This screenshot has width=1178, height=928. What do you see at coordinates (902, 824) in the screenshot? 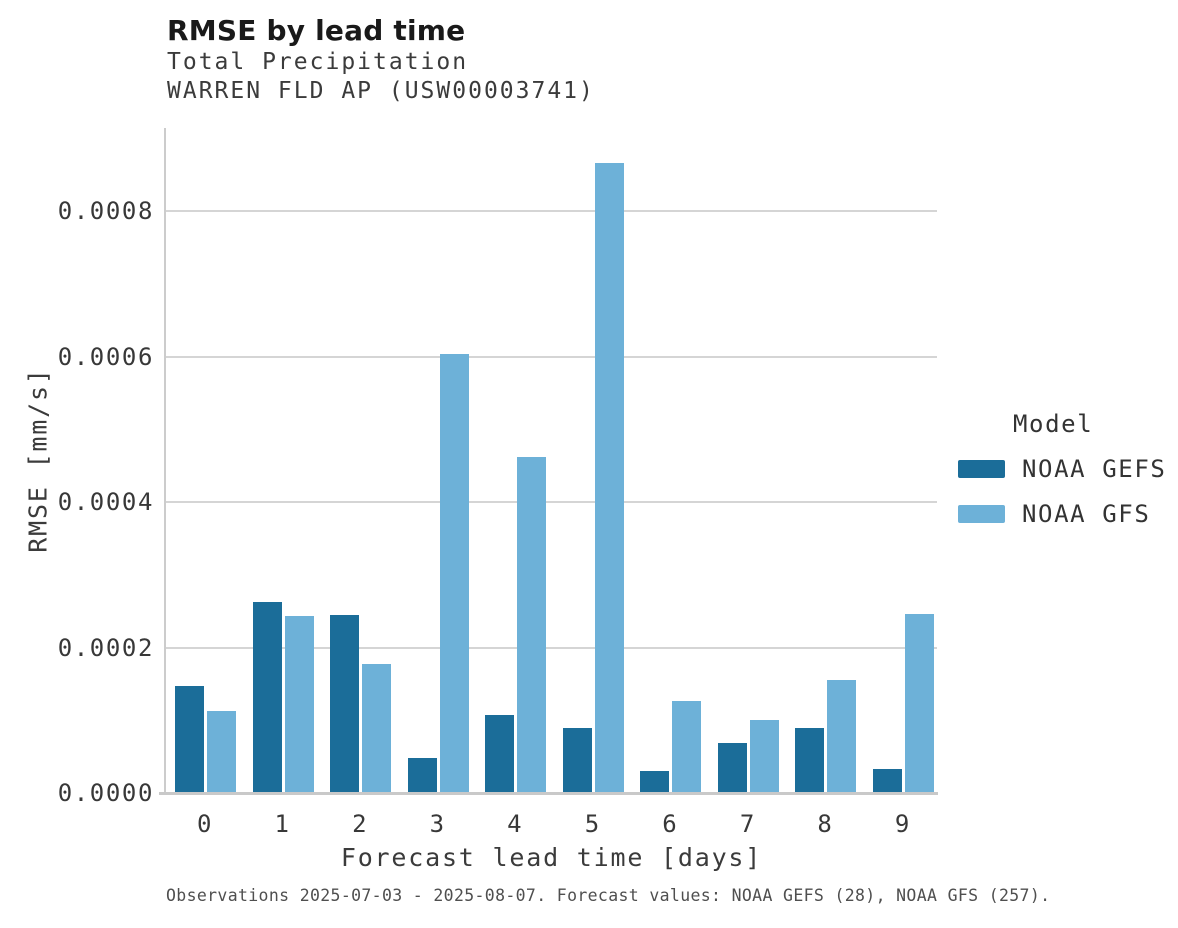
I see `x-tick-label-9: 9` at bounding box center [902, 824].